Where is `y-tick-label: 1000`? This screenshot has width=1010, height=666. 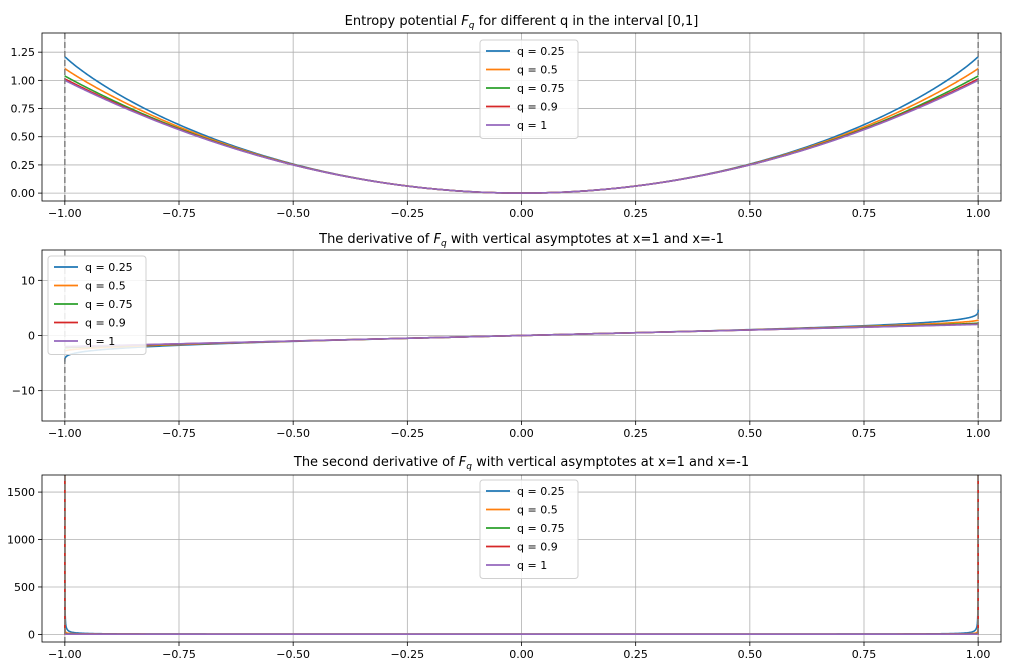 y-tick-label: 1000 is located at coordinates (21, 540).